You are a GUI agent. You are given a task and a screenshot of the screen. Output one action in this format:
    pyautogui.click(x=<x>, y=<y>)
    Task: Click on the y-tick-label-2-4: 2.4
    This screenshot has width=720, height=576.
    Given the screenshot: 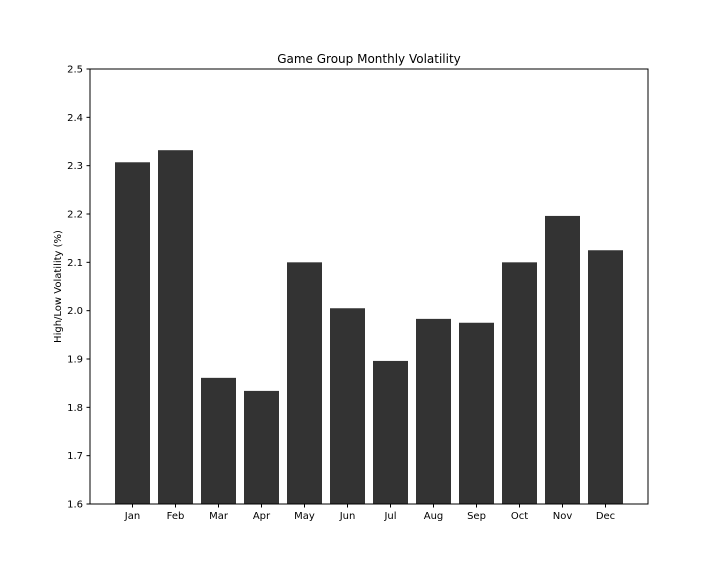 What is the action you would take?
    pyautogui.click(x=75, y=118)
    